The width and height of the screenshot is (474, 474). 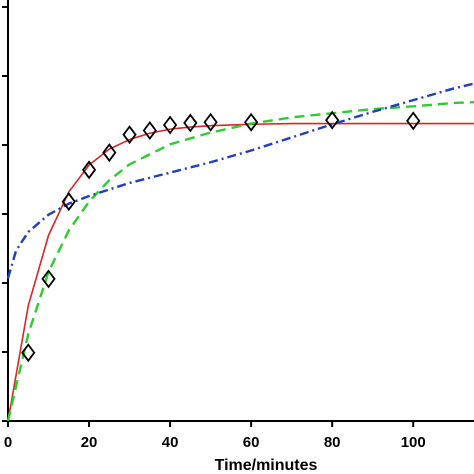 What do you see at coordinates (215, 436) in the screenshot?
I see `x-axis-ticks: 0 20 40 60 80 100` at bounding box center [215, 436].